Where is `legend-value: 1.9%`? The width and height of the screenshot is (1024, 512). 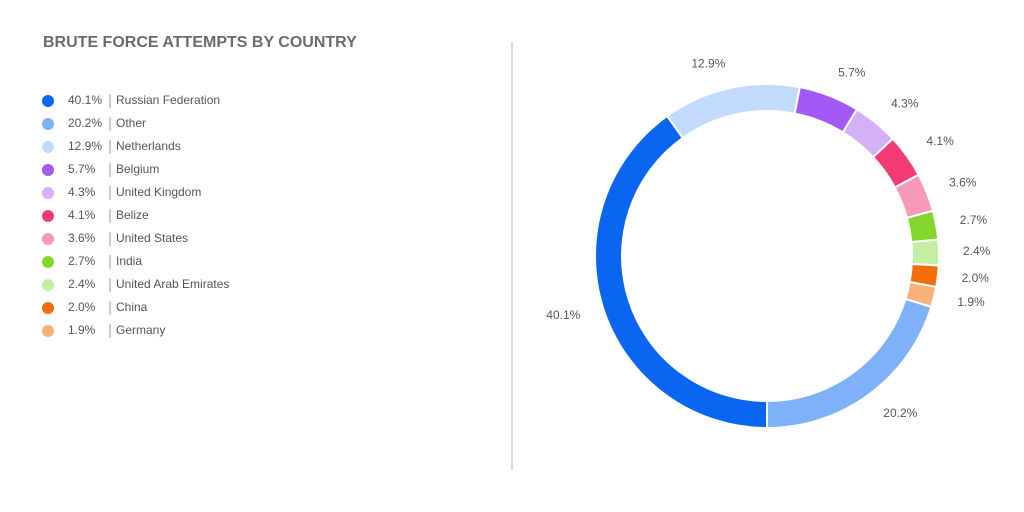 legend-value: 1.9% is located at coordinates (82, 330).